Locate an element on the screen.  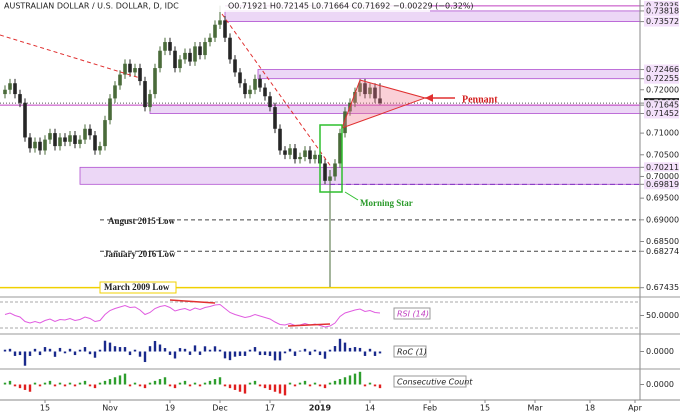
level-zone is located at coordinates (432, 16).